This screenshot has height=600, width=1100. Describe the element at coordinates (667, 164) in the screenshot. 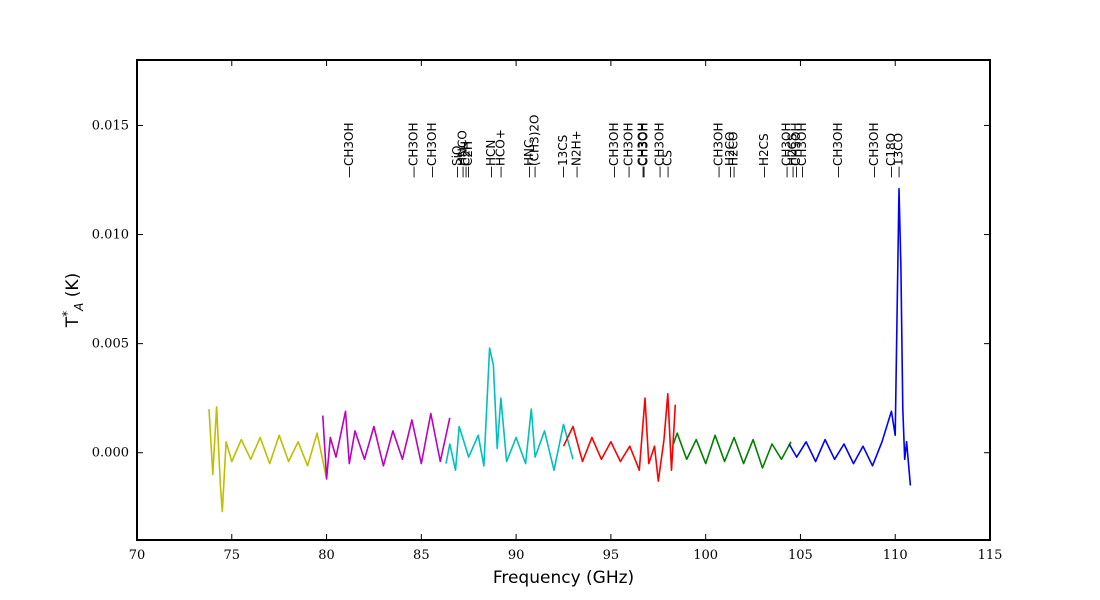

I see `line-id-label: —CS` at that location.